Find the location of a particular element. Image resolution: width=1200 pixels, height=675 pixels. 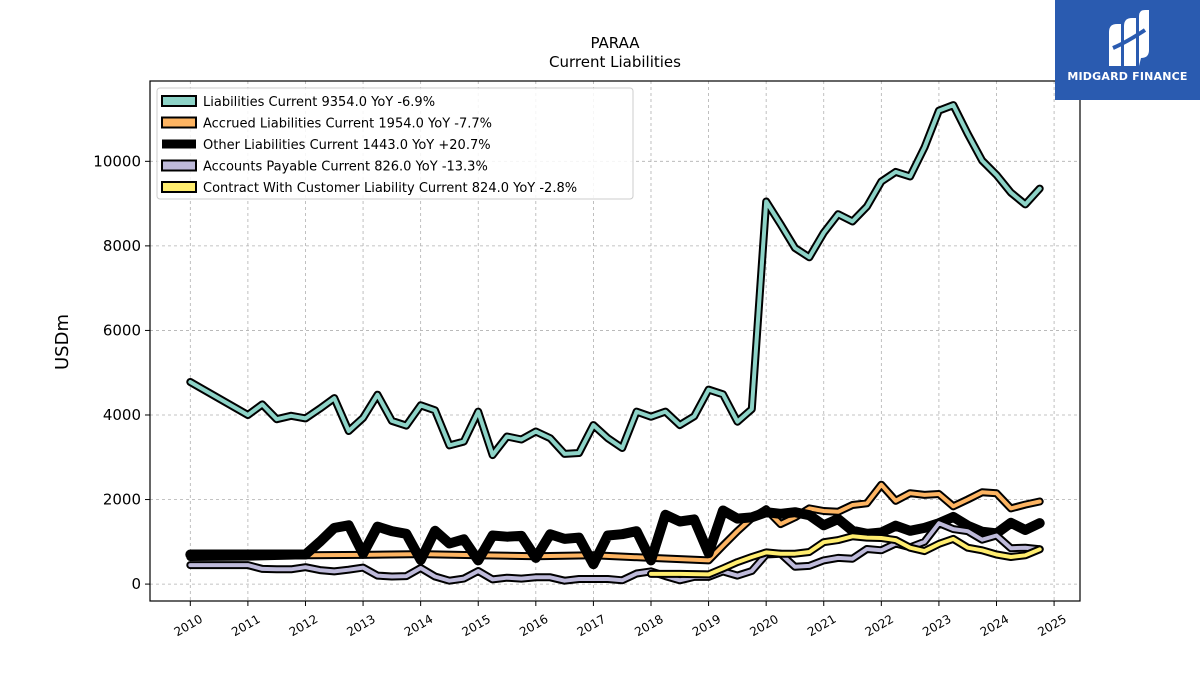

x-tick-label: 2022 is located at coordinates (879, 625).